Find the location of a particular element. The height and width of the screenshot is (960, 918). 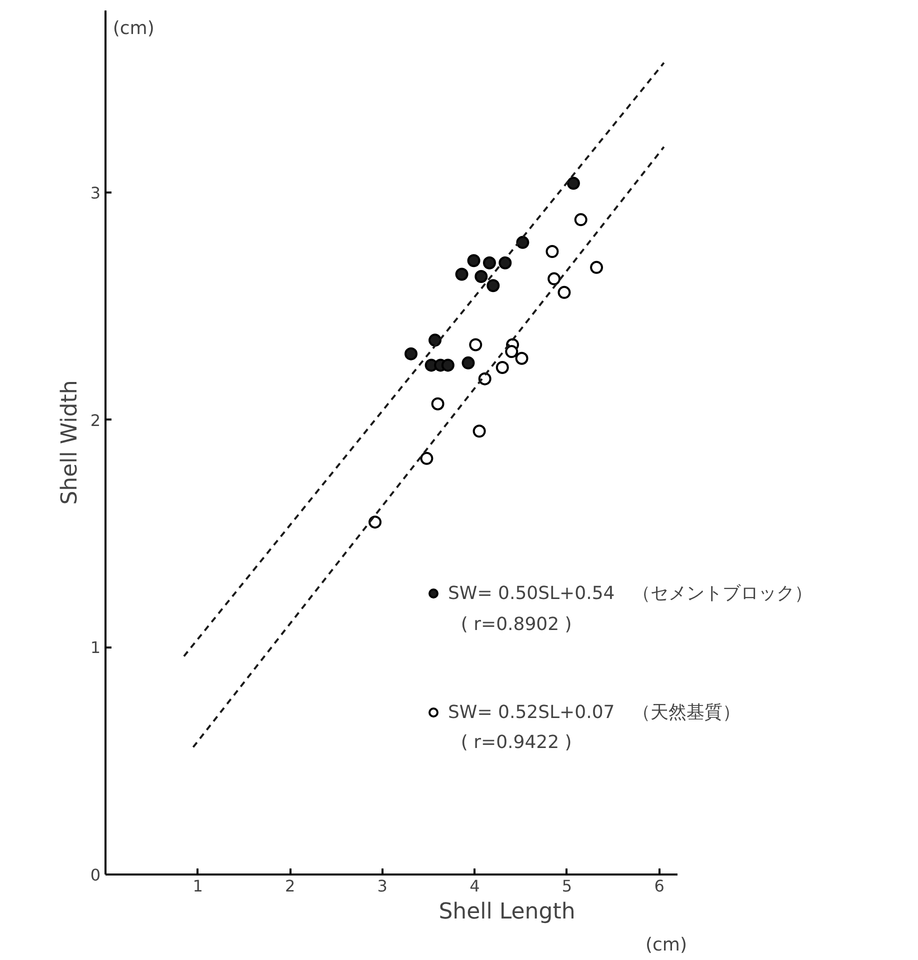

x-tick-label: 6 is located at coordinates (659, 886).